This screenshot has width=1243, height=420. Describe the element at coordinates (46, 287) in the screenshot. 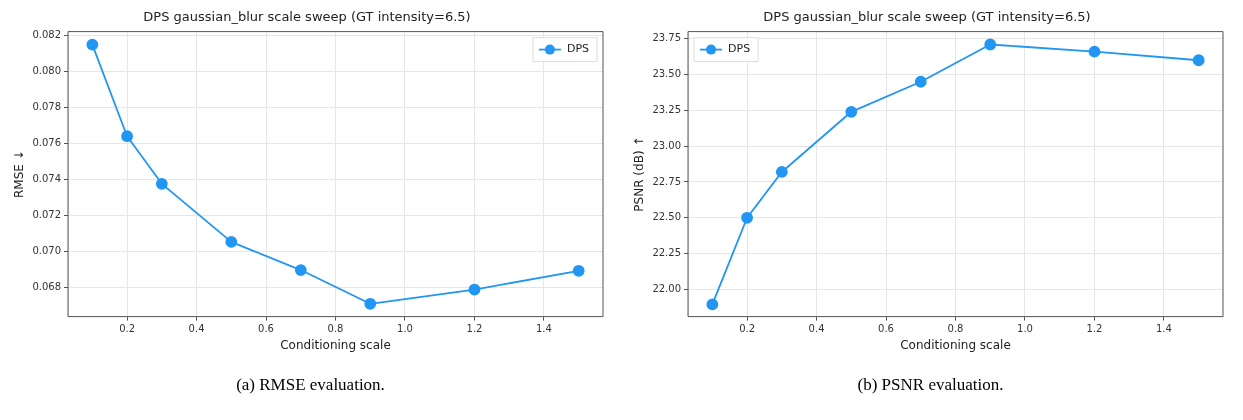

I see `y-tick-label: 0.068` at that location.